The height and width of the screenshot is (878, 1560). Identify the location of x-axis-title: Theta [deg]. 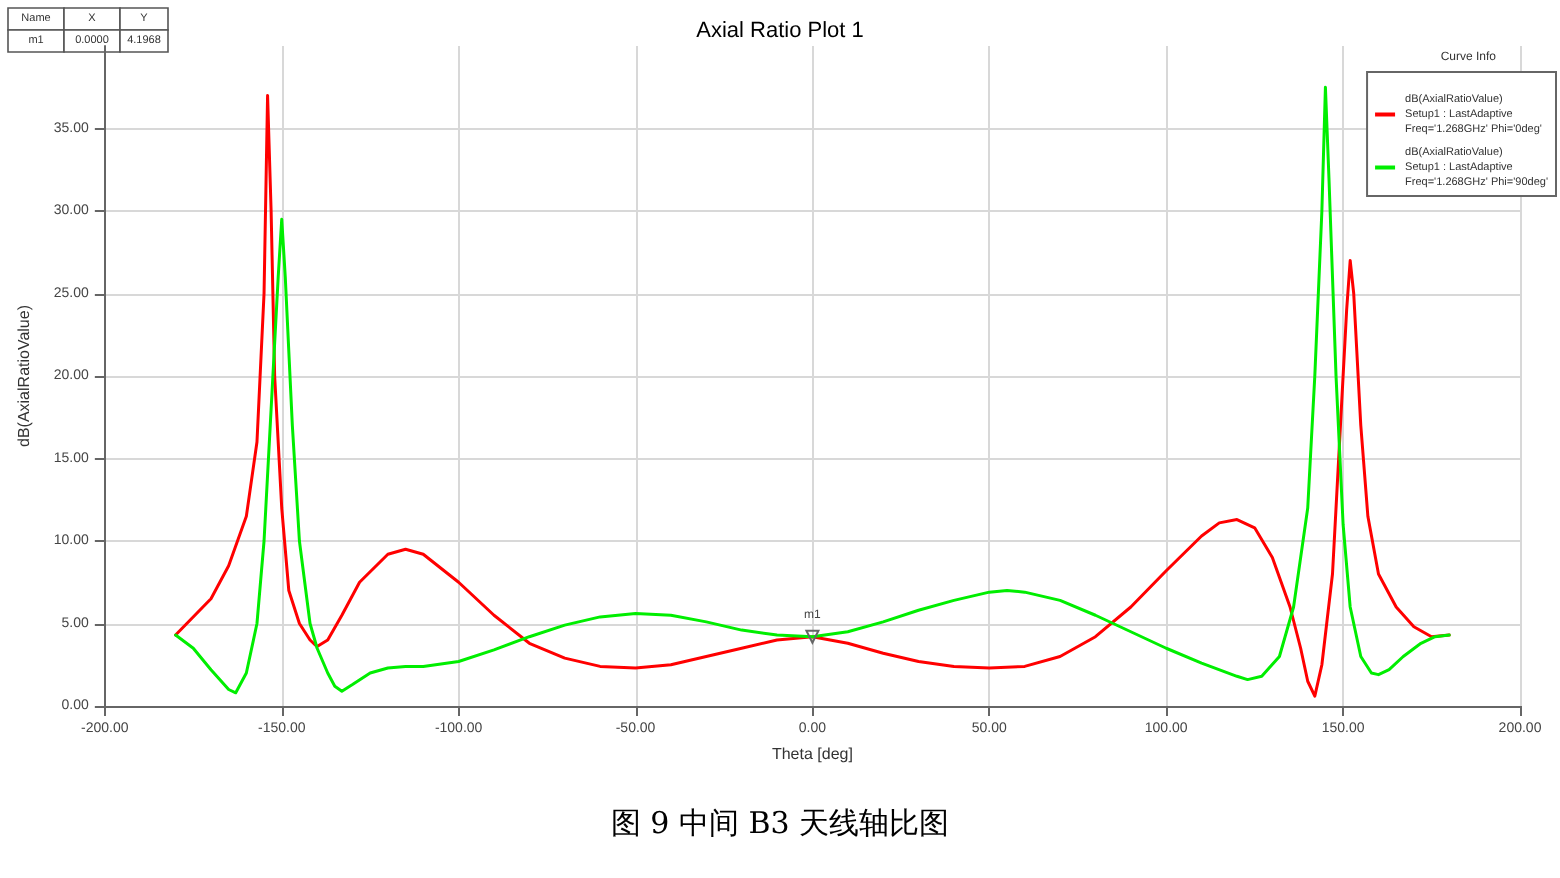
(812, 753).